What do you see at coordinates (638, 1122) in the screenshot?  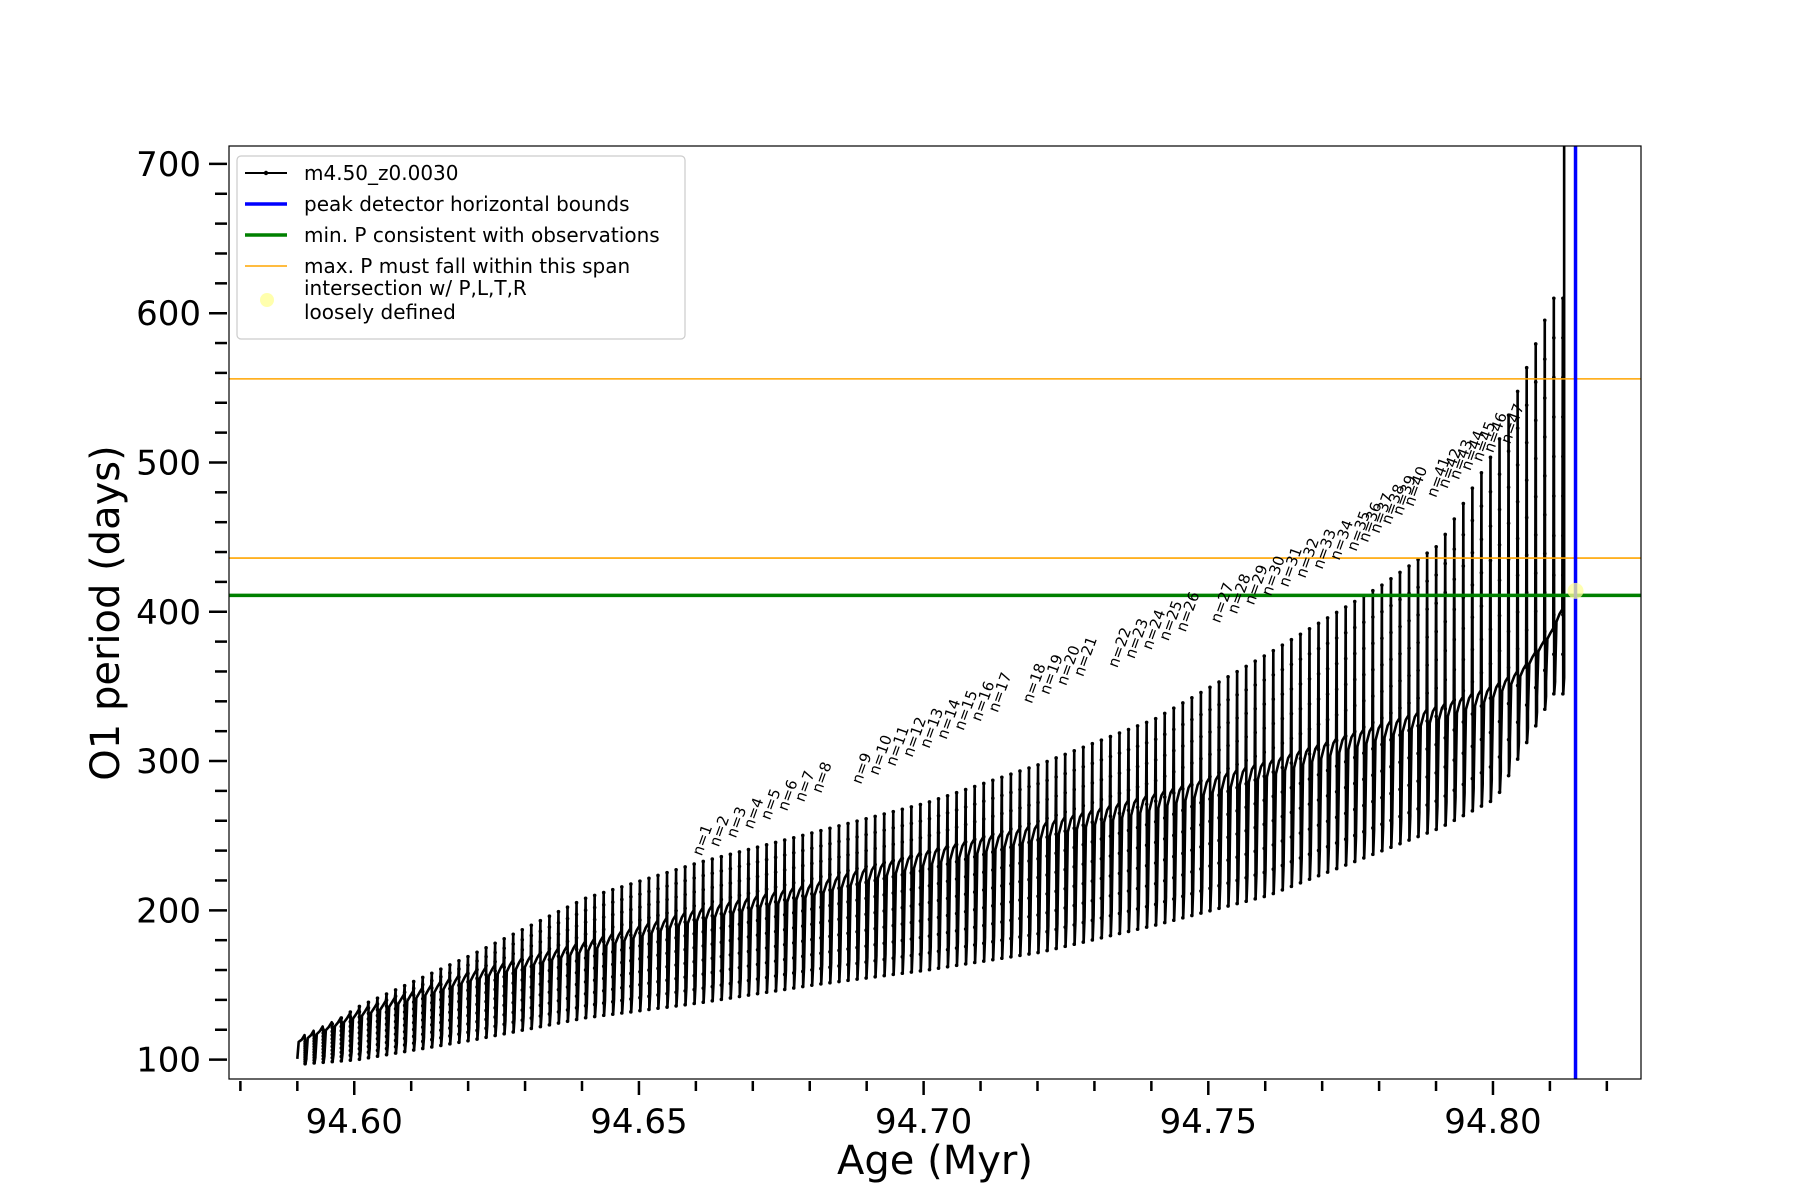 I see `x-tick-label: 94.65` at bounding box center [638, 1122].